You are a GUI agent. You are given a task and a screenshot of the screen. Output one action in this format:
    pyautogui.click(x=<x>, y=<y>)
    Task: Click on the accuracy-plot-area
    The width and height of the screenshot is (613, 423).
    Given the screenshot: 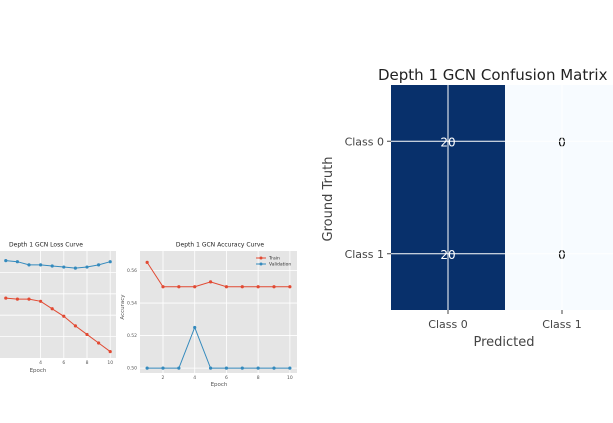 What is the action you would take?
    pyautogui.click(x=218, y=312)
    